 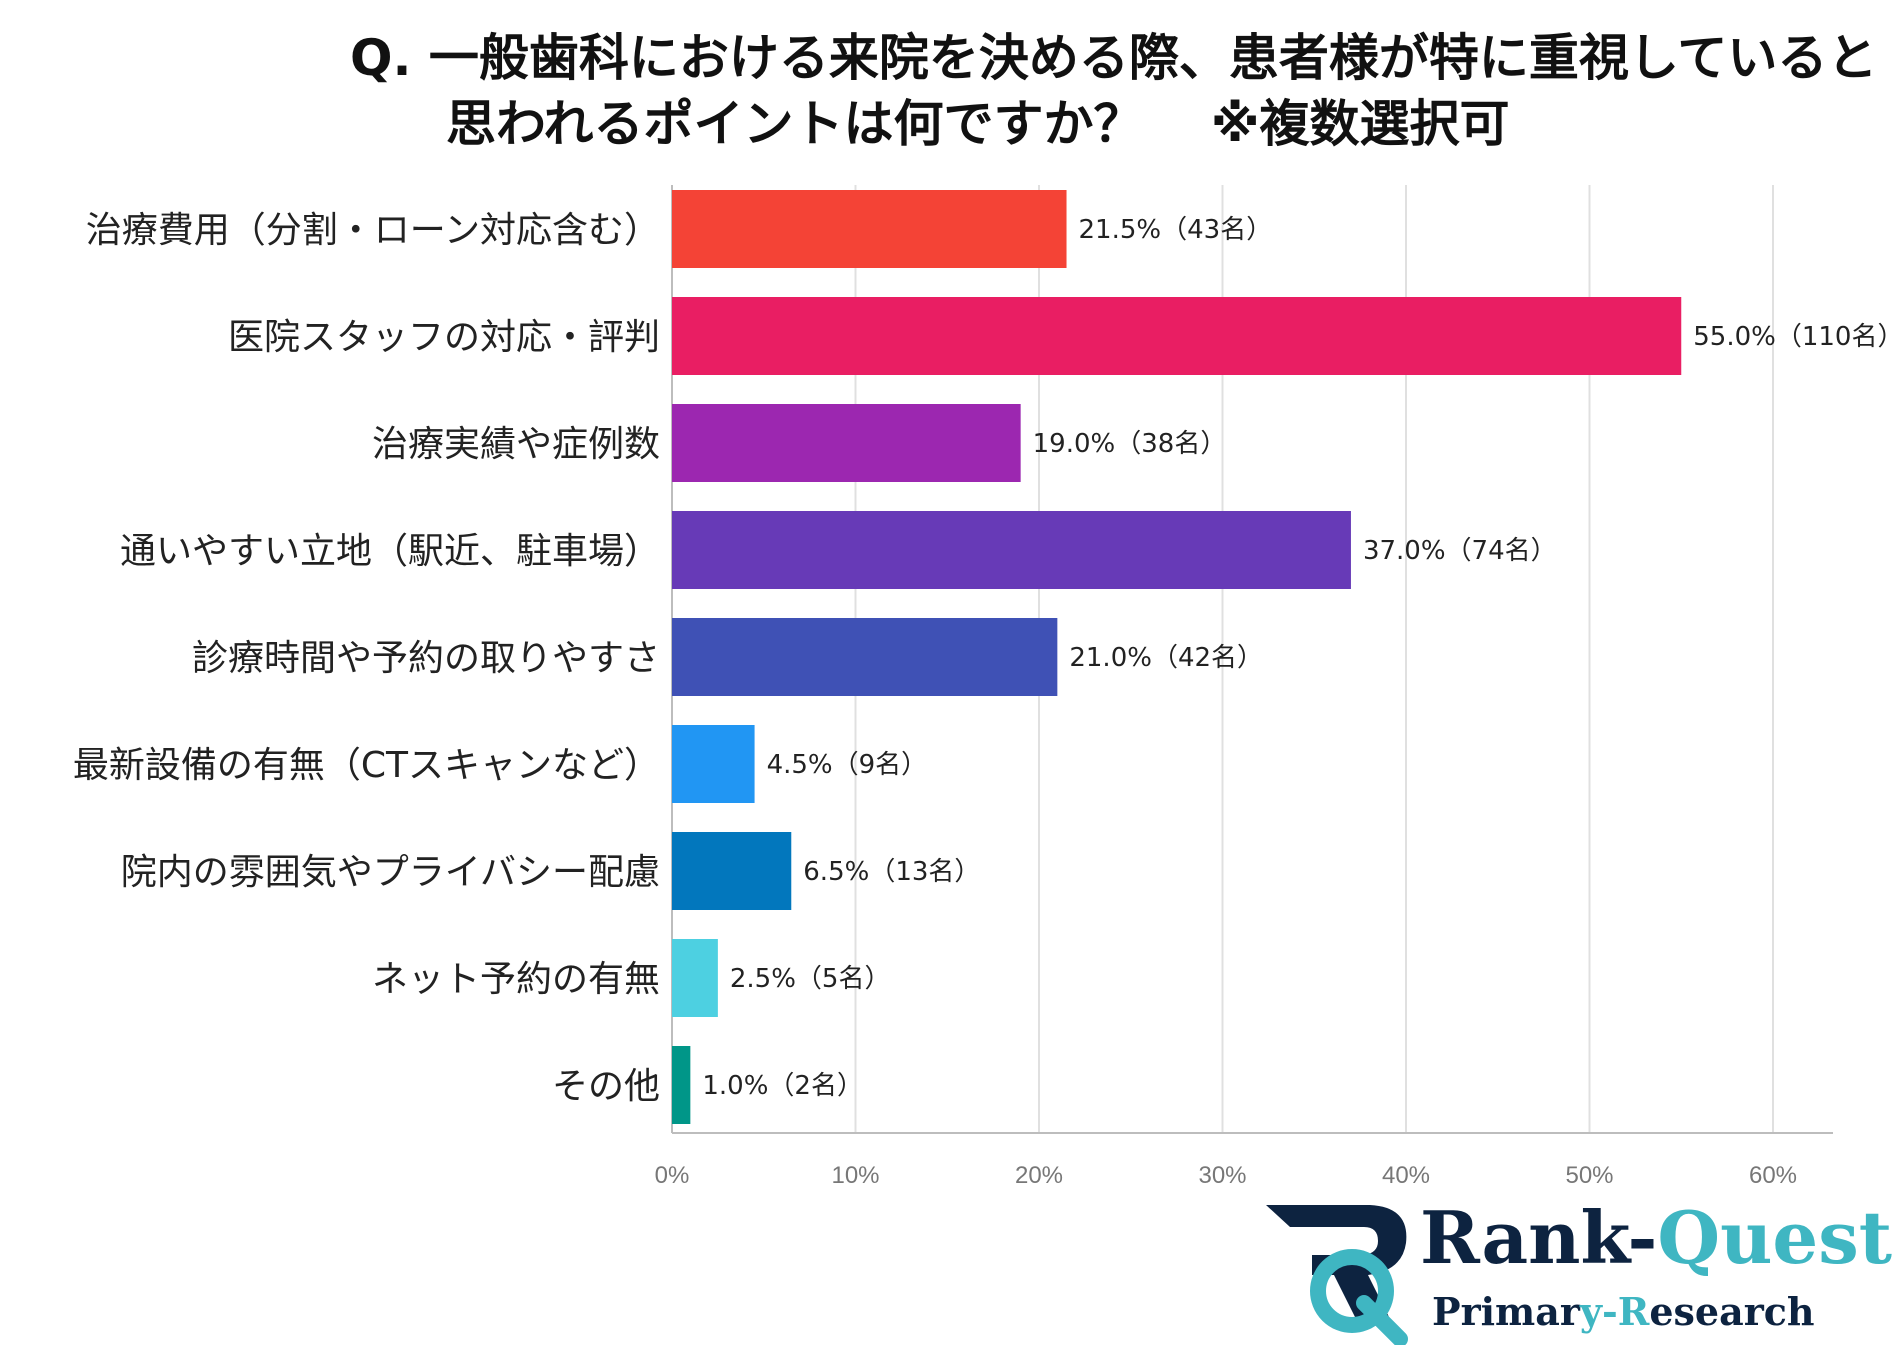 I want to click on category-label: 治療実績や症例数, so click(x=516, y=444).